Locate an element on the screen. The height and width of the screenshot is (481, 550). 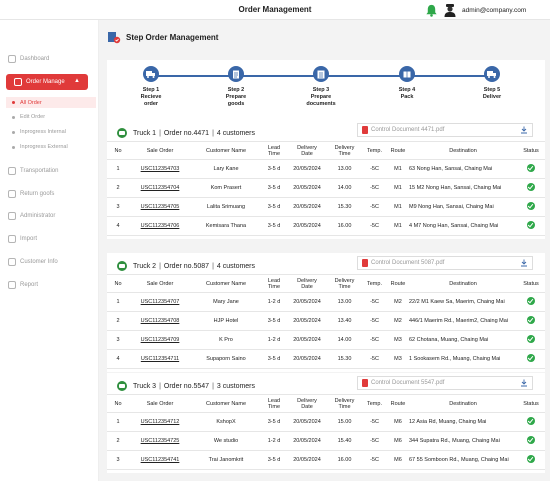
sidebar-item-report: Report is located at coordinates (23, 284).